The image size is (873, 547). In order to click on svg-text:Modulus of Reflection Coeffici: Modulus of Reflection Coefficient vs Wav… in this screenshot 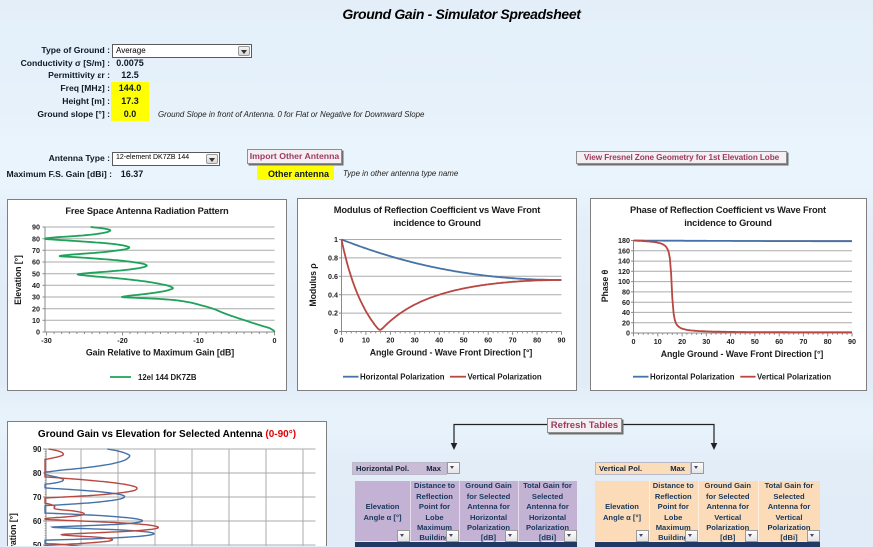, I will do `click(437, 210)`.